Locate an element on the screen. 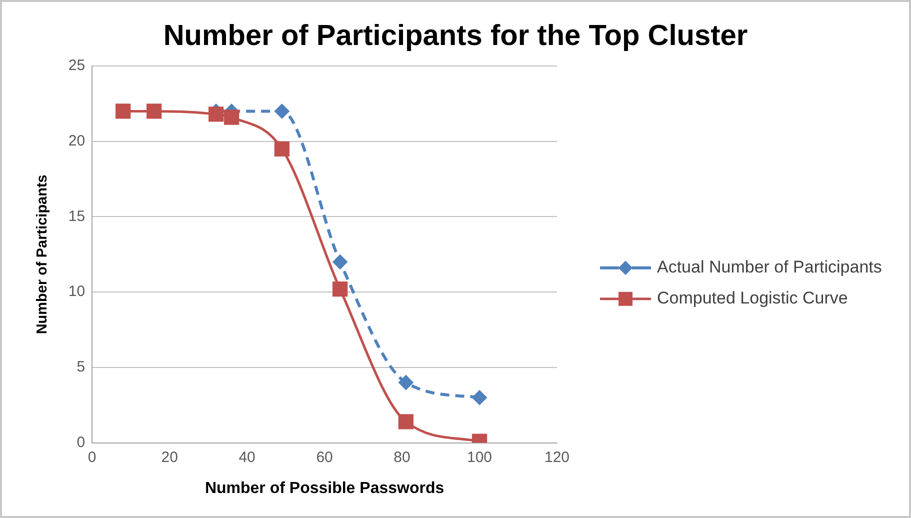 The image size is (911, 518). x-tick-label: 20 is located at coordinates (169, 457).